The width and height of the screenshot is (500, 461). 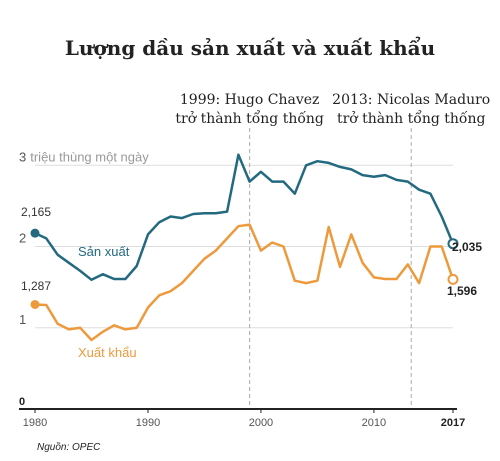 What do you see at coordinates (107, 352) in the screenshot?
I see `series-name-label-2: Xuất khẩu` at bounding box center [107, 352].